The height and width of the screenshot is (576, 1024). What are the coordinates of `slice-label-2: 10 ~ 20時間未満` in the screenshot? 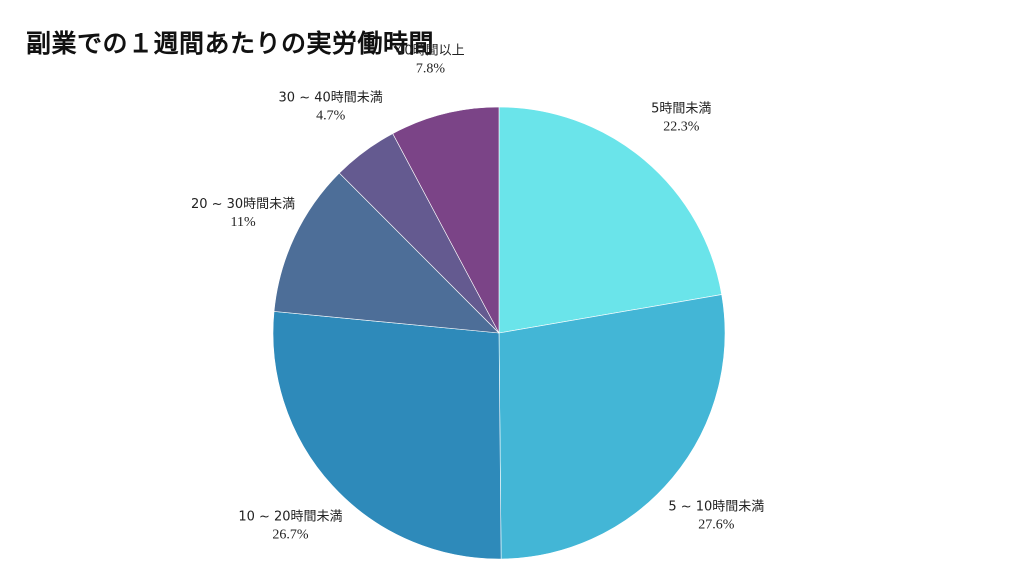 It's located at (290, 516).